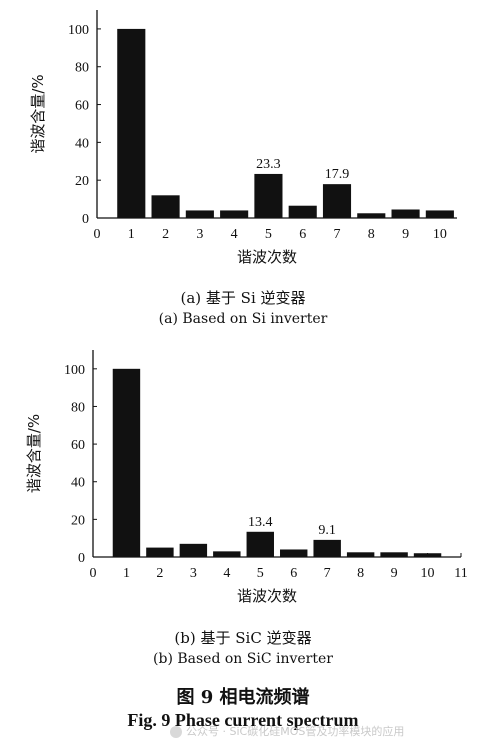 Image resolution: width=486 pixels, height=747 pixels. Describe the element at coordinates (371, 234) in the screenshot. I see `x-tick-label-a: 8` at that location.